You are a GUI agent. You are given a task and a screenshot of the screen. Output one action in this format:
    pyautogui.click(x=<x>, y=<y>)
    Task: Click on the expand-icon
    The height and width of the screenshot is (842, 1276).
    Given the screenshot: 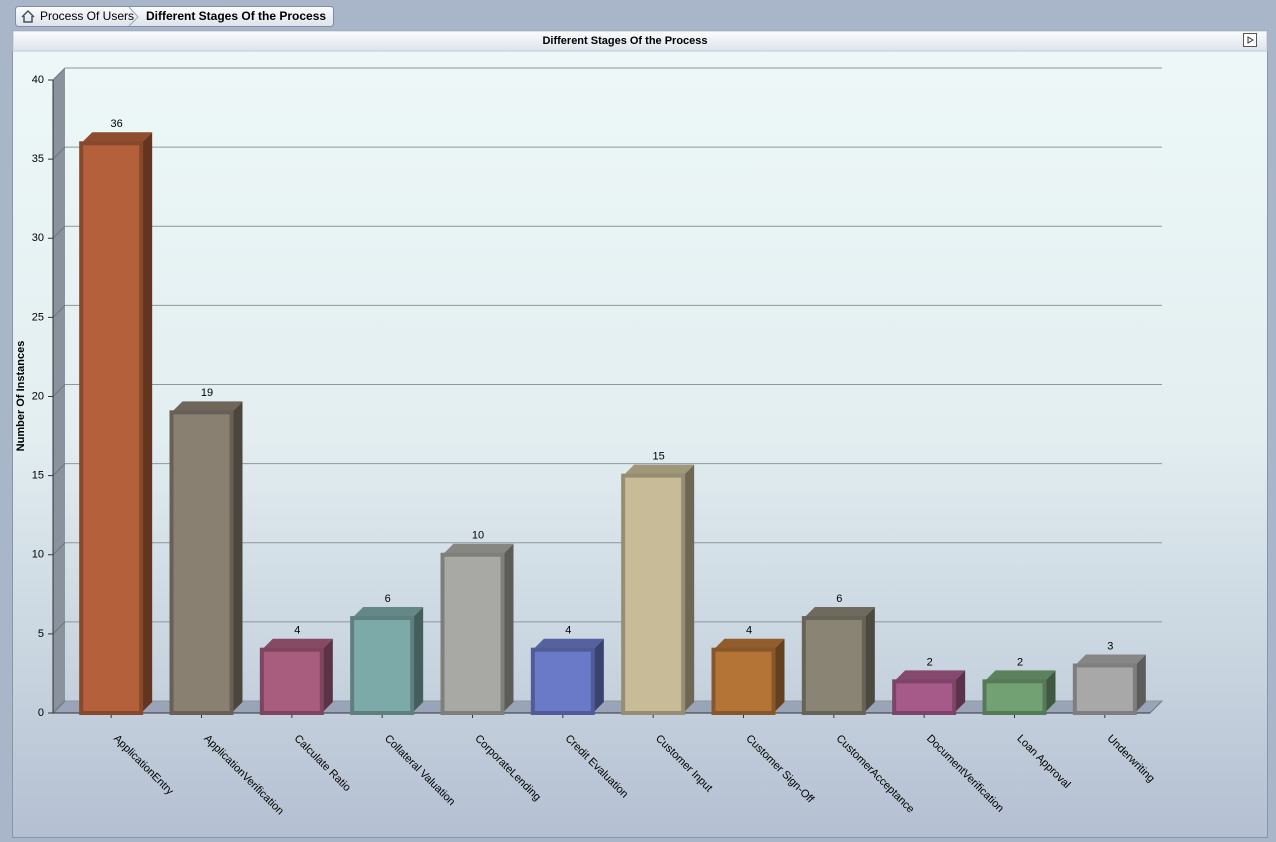 What is the action you would take?
    pyautogui.click(x=1250, y=40)
    